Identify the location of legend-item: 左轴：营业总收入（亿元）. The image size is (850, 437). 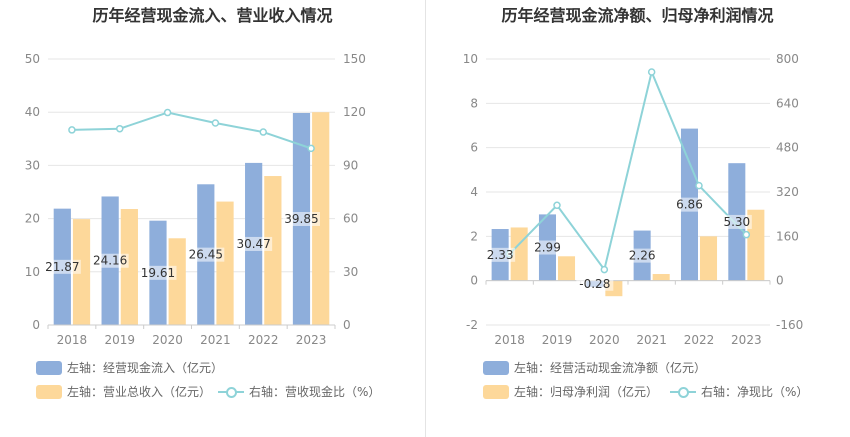
(123, 391).